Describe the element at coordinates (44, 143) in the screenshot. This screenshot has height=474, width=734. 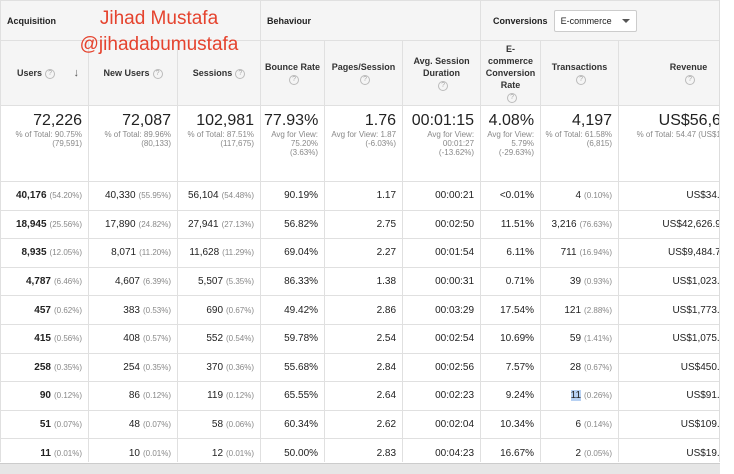
I see `total-users: 72,226% of Total: 90.75% (79,591)` at that location.